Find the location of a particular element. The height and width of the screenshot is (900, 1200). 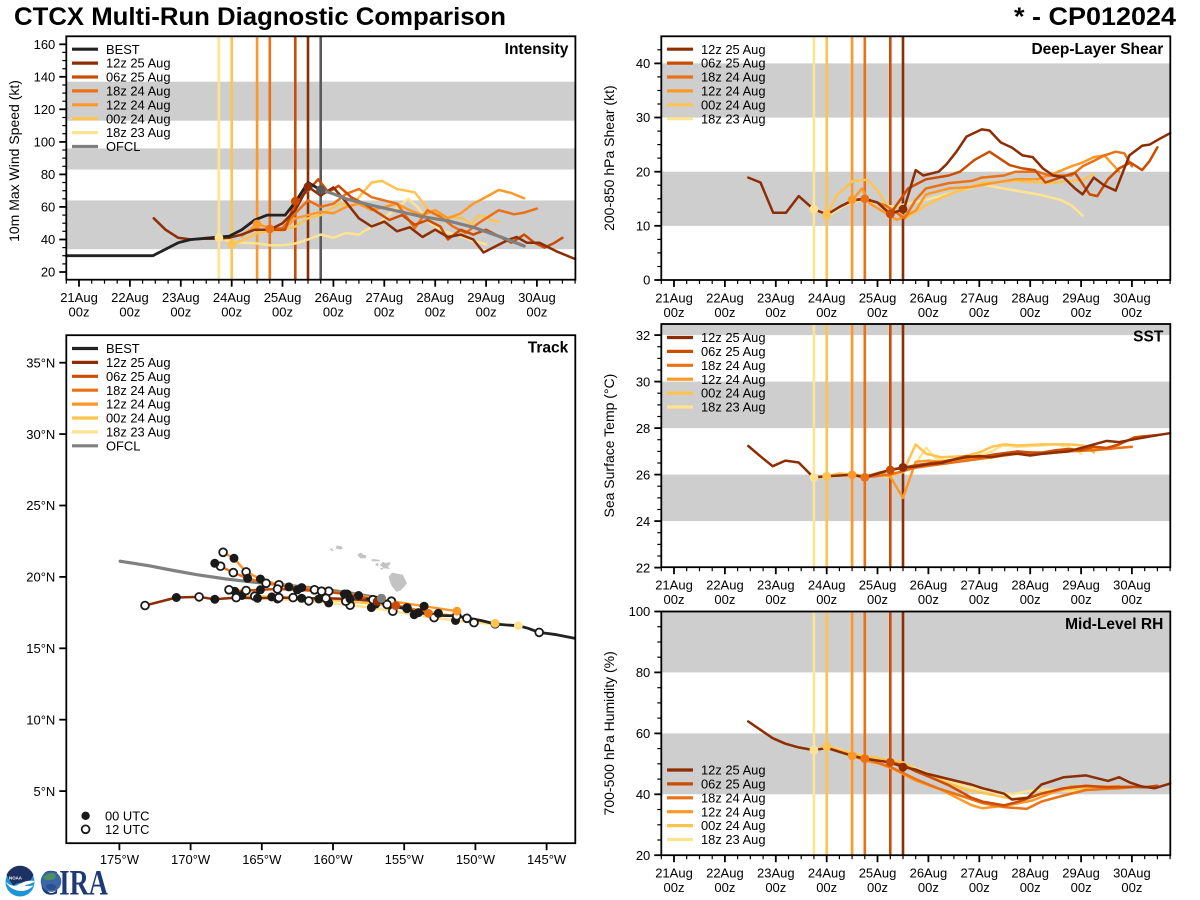

svg-text: 160°W is located at coordinates (333, 859).